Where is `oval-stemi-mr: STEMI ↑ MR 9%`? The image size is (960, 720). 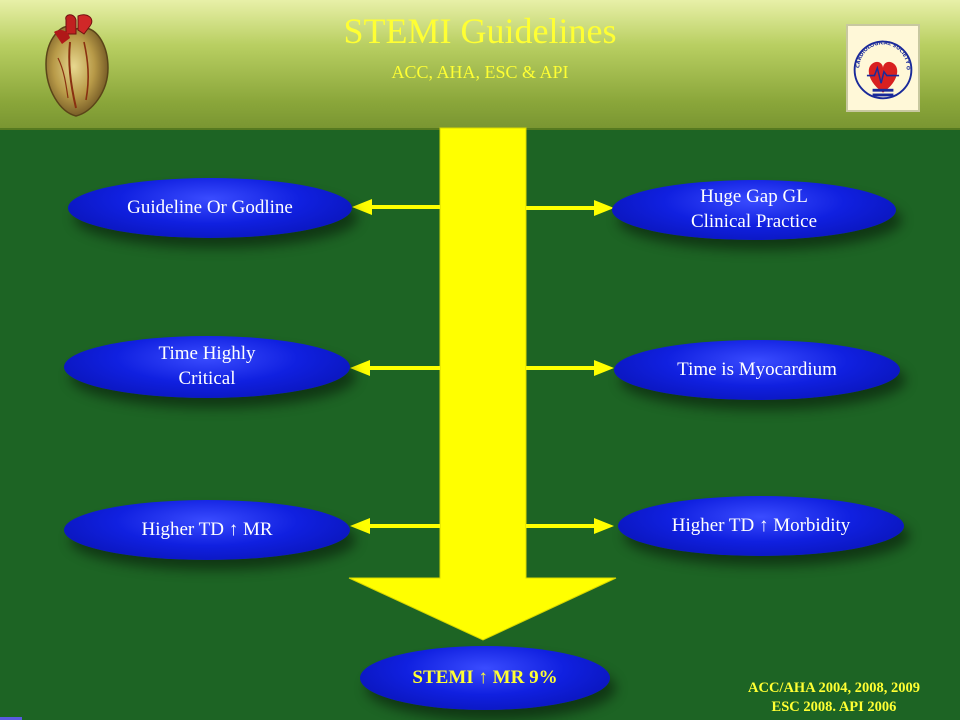 oval-stemi-mr: STEMI ↑ MR 9% is located at coordinates (485, 678).